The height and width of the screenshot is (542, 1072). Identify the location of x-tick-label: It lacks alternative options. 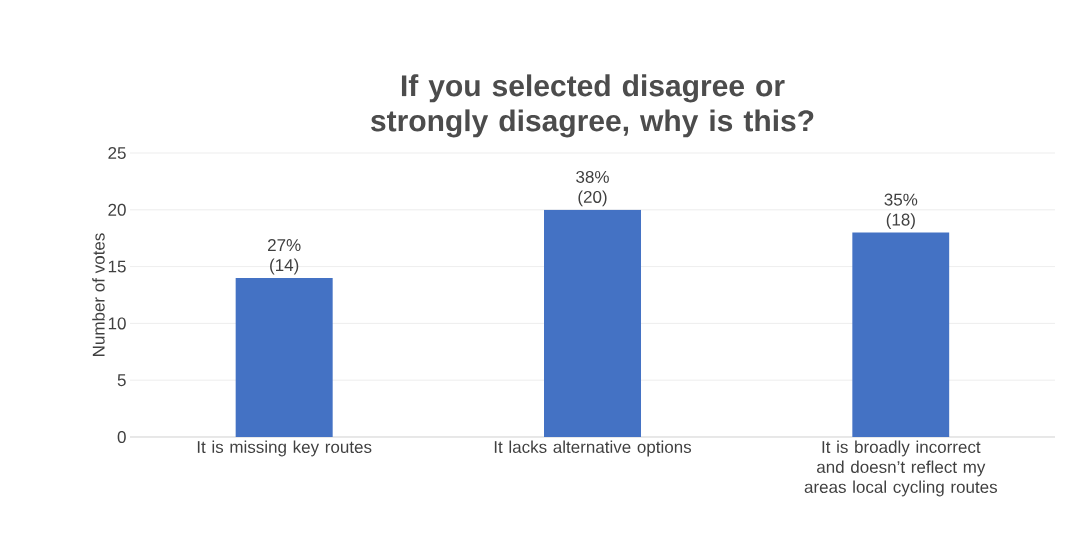
(593, 448).